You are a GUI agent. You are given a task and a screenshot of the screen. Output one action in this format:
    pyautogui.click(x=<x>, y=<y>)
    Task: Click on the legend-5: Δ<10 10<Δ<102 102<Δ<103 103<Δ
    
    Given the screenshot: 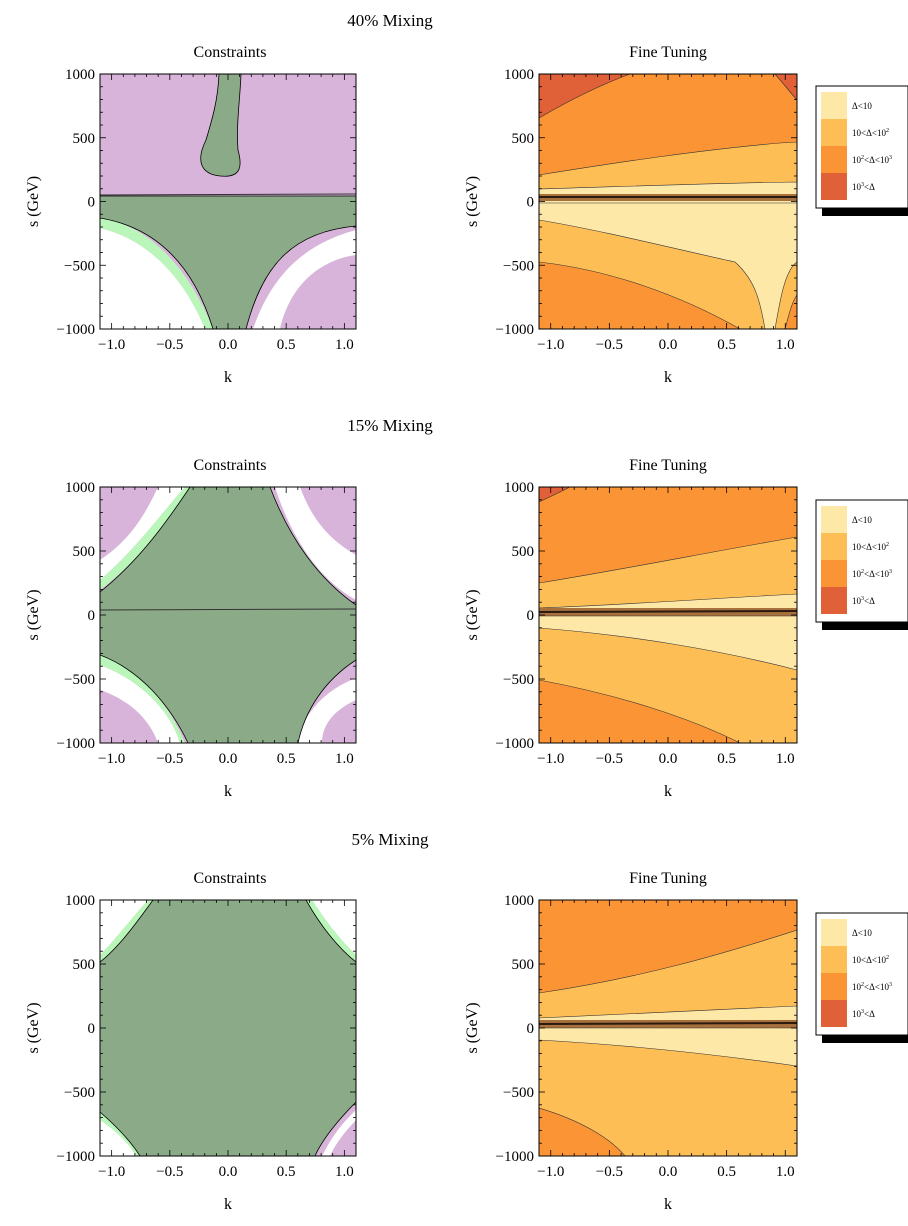 What is the action you would take?
    pyautogui.click(x=861, y=977)
    